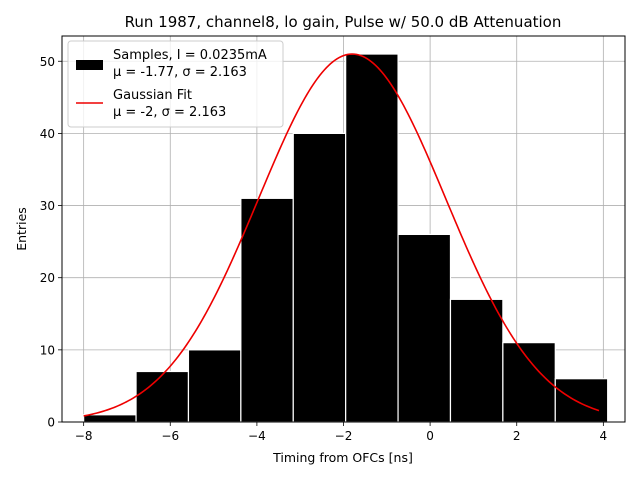 The width and height of the screenshot is (640, 480). I want to click on x-tick-label: 0, so click(430, 436).